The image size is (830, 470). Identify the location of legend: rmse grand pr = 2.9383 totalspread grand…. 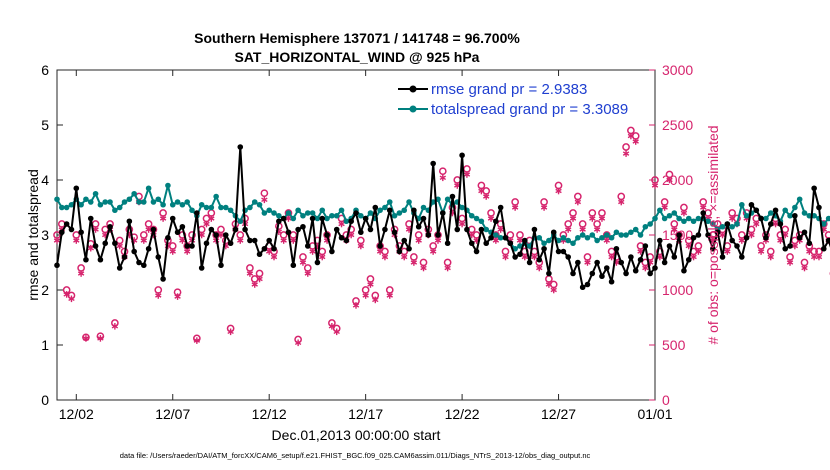
(513, 99).